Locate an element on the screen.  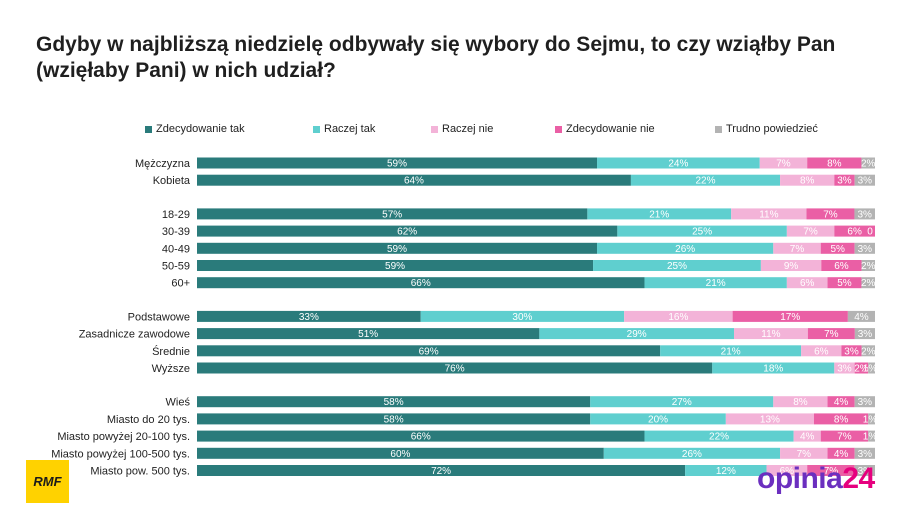
opinia-logo-text: opinia is located at coordinates (800, 478).